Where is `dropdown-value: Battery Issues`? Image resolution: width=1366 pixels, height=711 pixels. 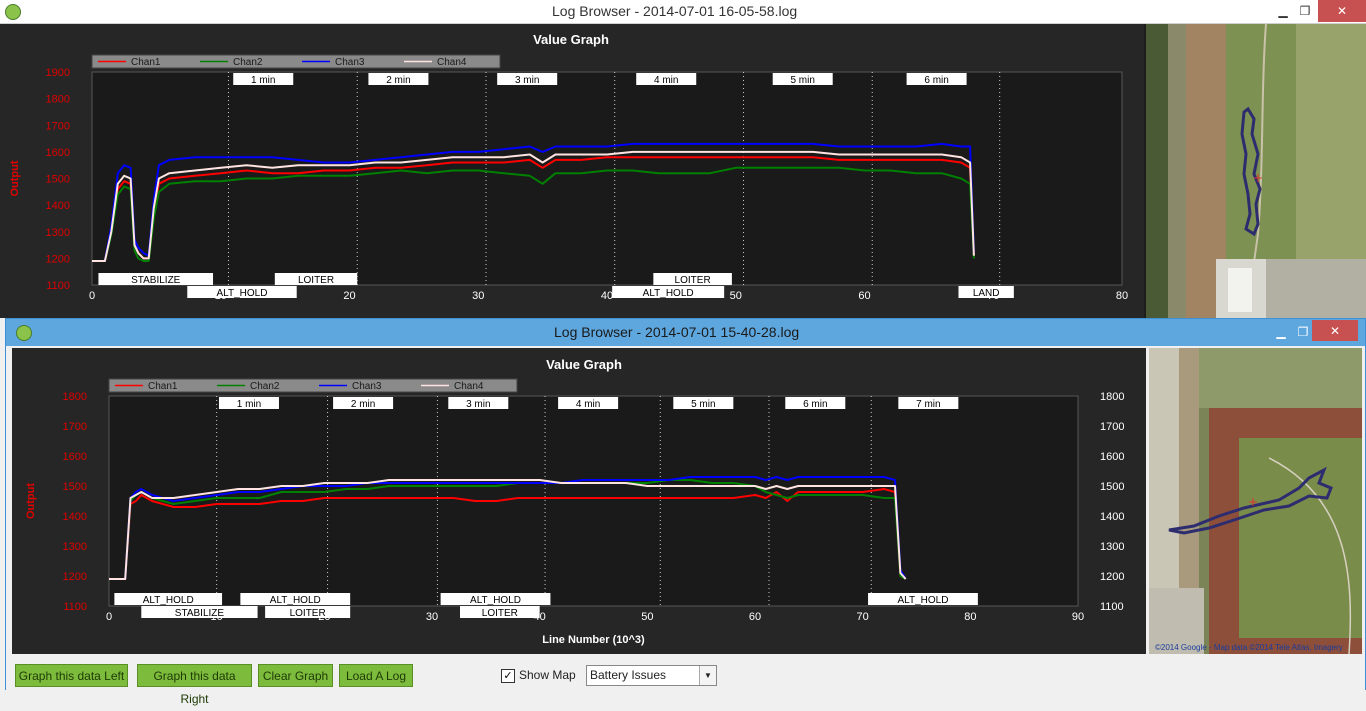 dropdown-value: Battery Issues is located at coordinates (628, 675).